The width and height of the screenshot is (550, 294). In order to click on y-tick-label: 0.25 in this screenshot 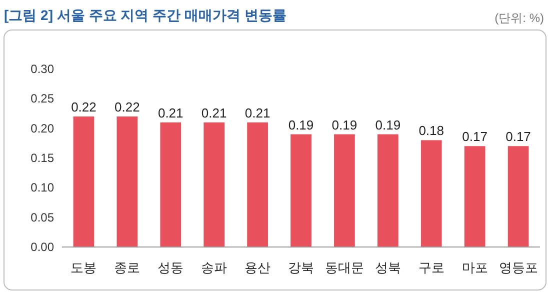, I will do `click(42, 99)`.